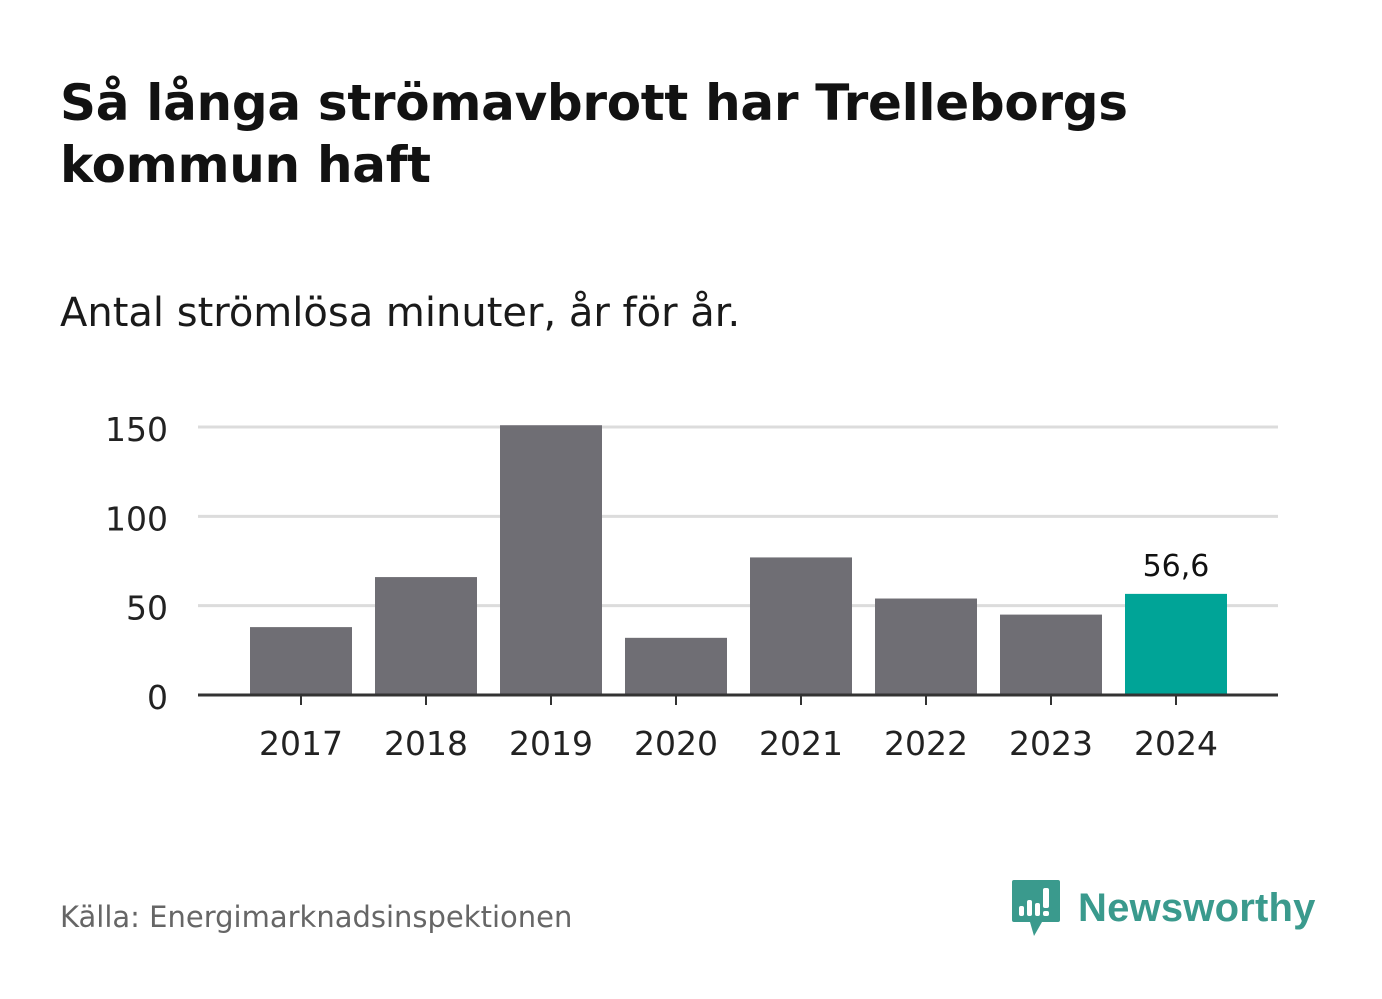  I want to click on chart-subtitle: Antal strömlösa minuter, år för år., so click(400, 313).